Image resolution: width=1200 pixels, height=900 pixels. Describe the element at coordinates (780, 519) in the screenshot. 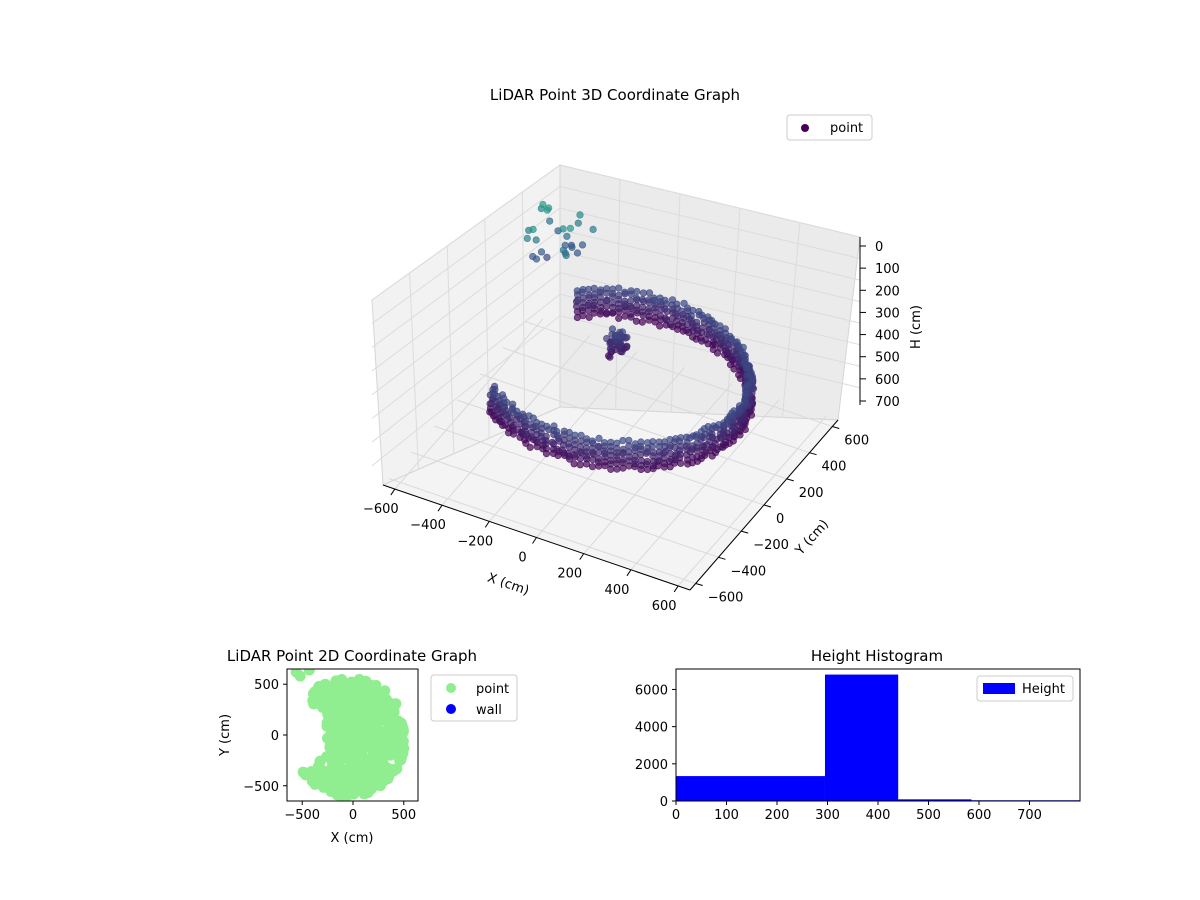

I see `chart-3d-y-tick-label-3: 0` at that location.